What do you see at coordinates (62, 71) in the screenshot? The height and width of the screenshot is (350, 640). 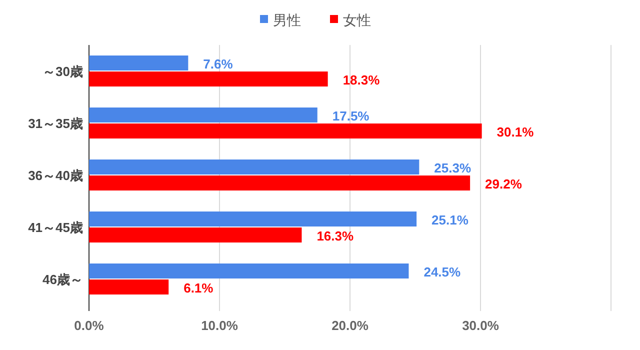 I see `y-tick-label: ～30歳` at bounding box center [62, 71].